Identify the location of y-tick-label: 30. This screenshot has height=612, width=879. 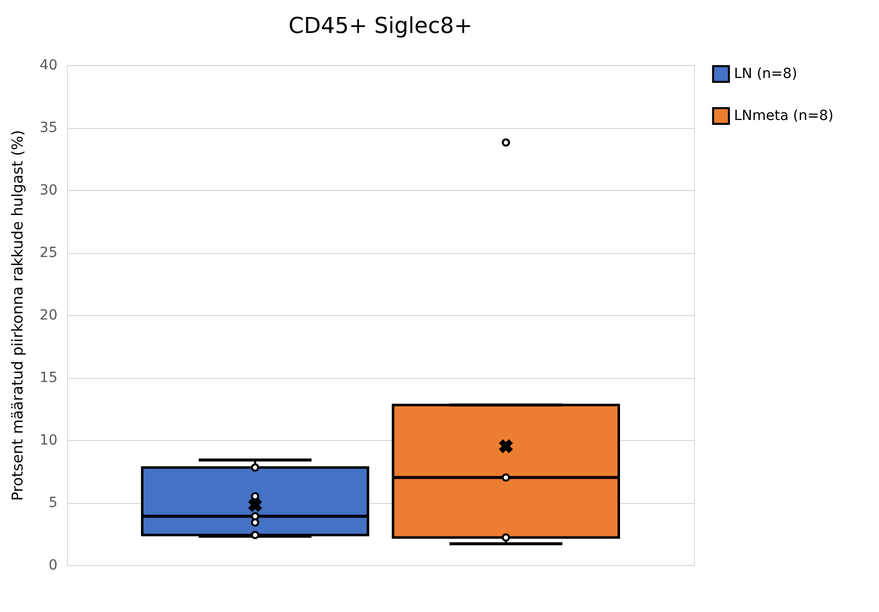
(49, 190).